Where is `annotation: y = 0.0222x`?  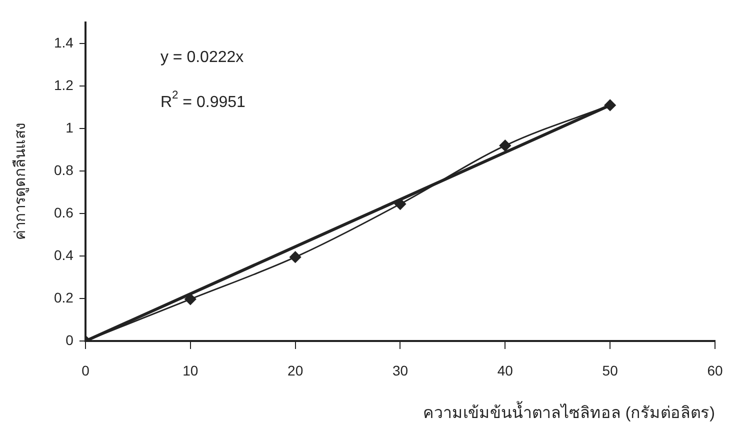 annotation: y = 0.0222x is located at coordinates (202, 57).